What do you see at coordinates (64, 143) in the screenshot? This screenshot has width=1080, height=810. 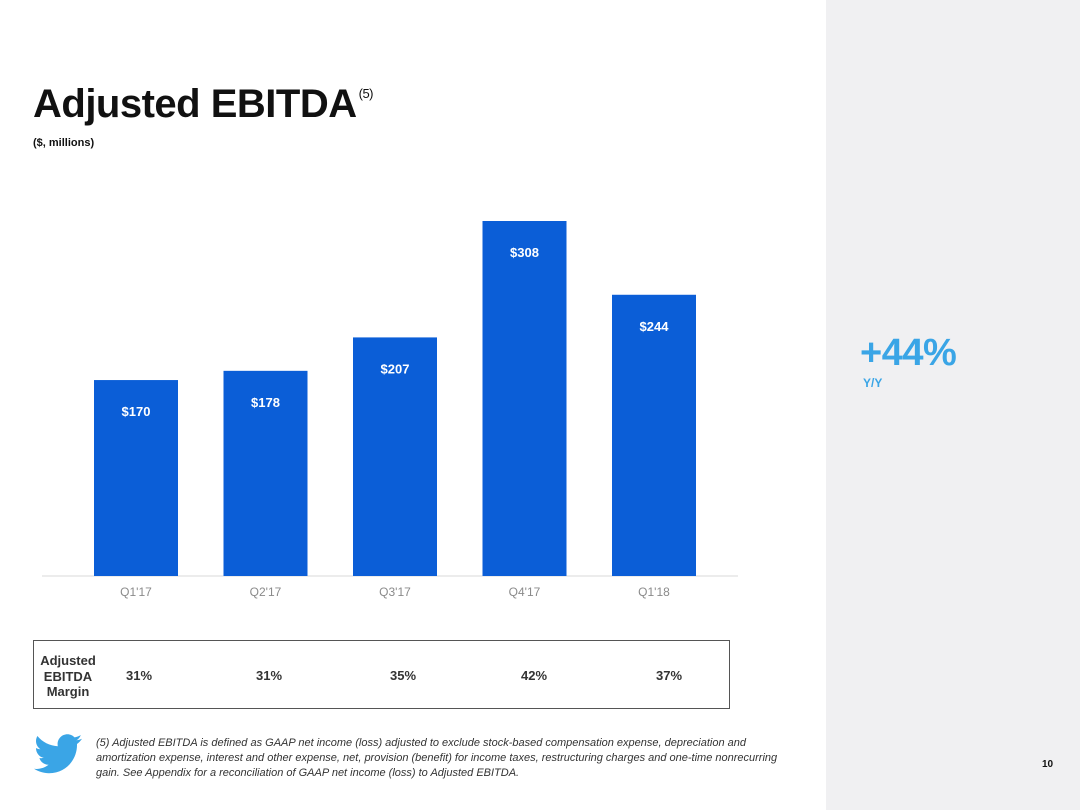 I see `slide-subtitle: ($, millions)` at bounding box center [64, 143].